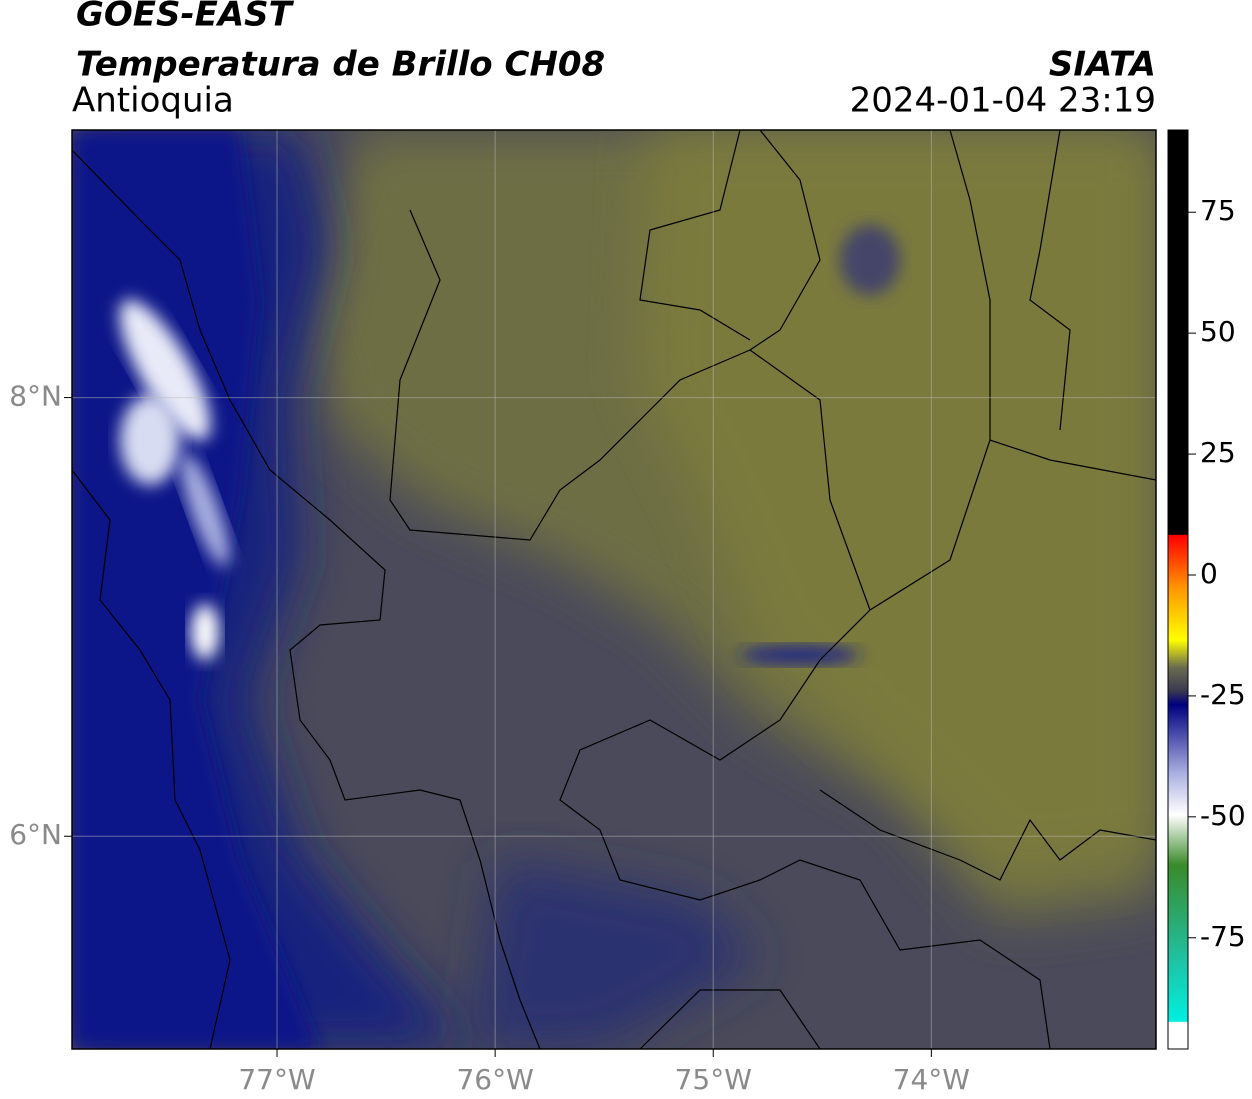 Image resolution: width=1252 pixels, height=1099 pixels. I want to click on colorbar-tick-label: 75, so click(1218, 210).